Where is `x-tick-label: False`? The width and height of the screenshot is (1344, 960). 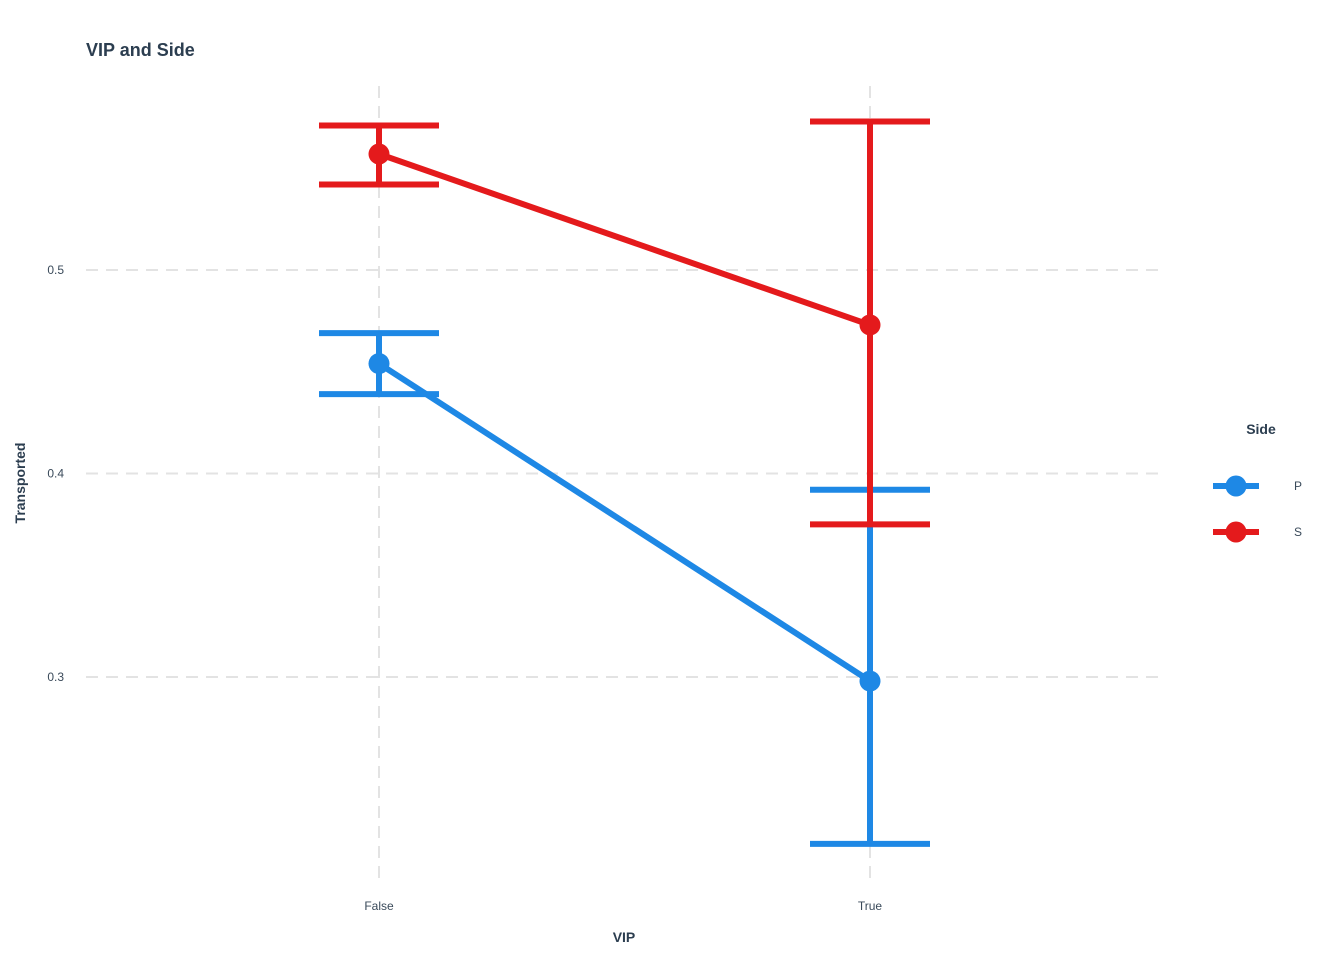
x-tick-label: False is located at coordinates (379, 906).